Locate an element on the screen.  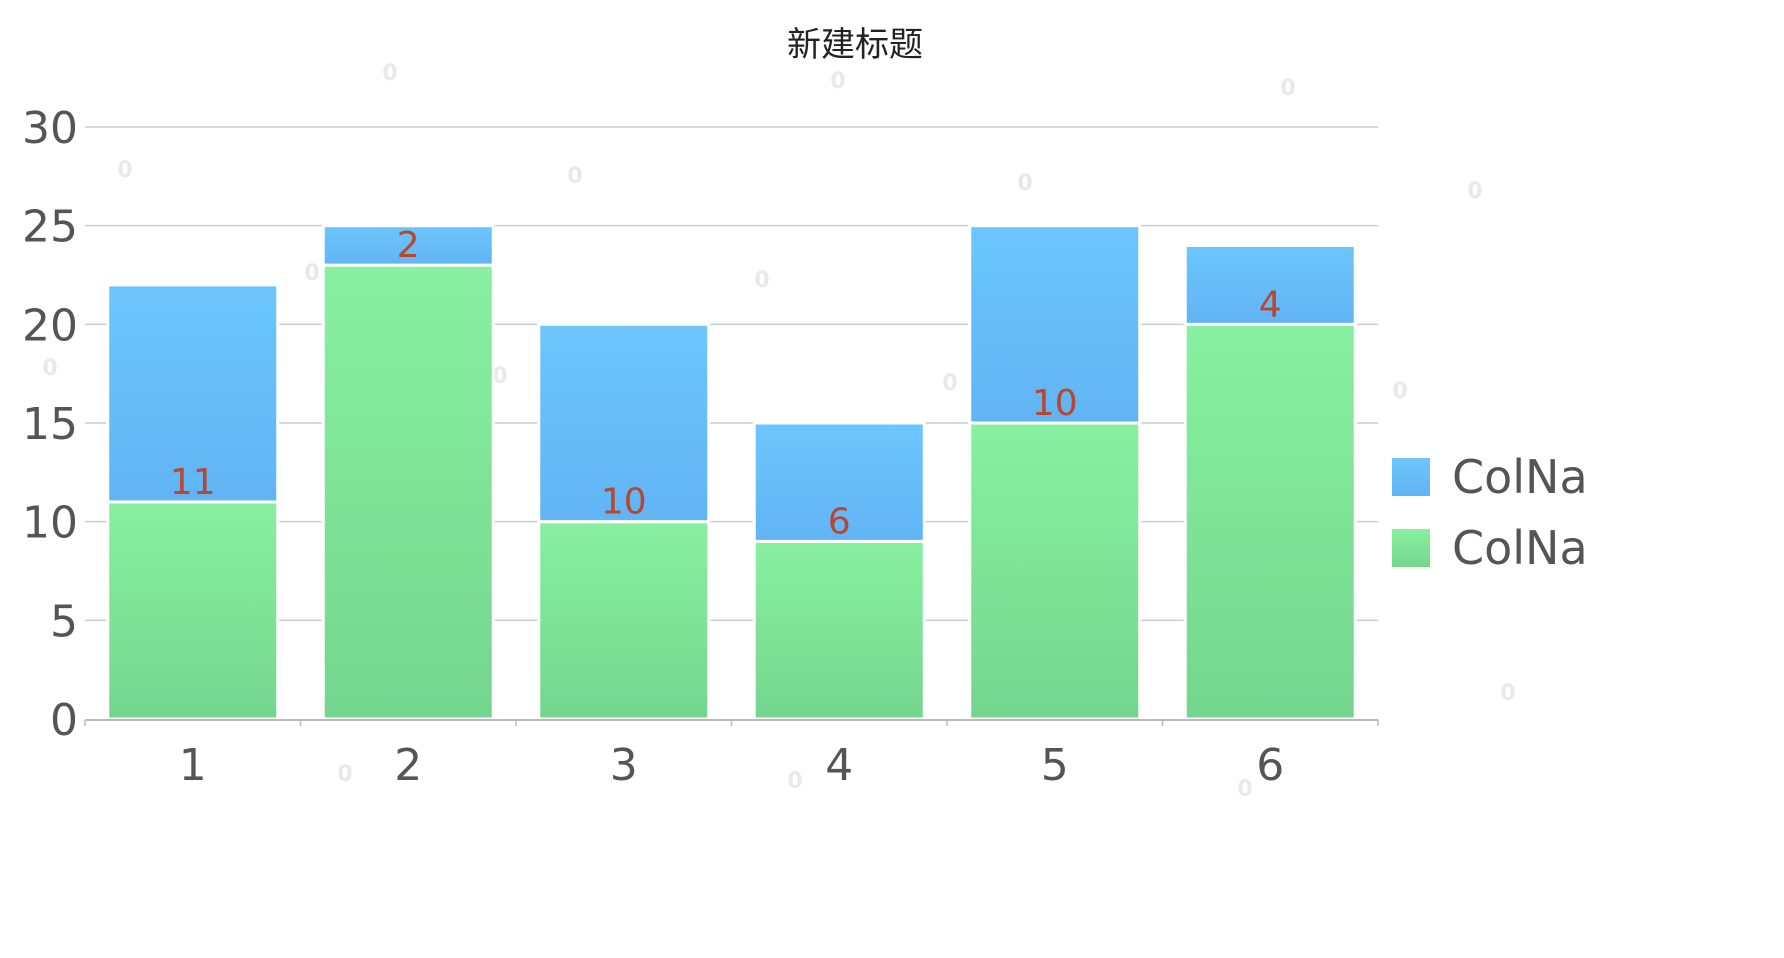
x-tick-label: 3 is located at coordinates (624, 765).